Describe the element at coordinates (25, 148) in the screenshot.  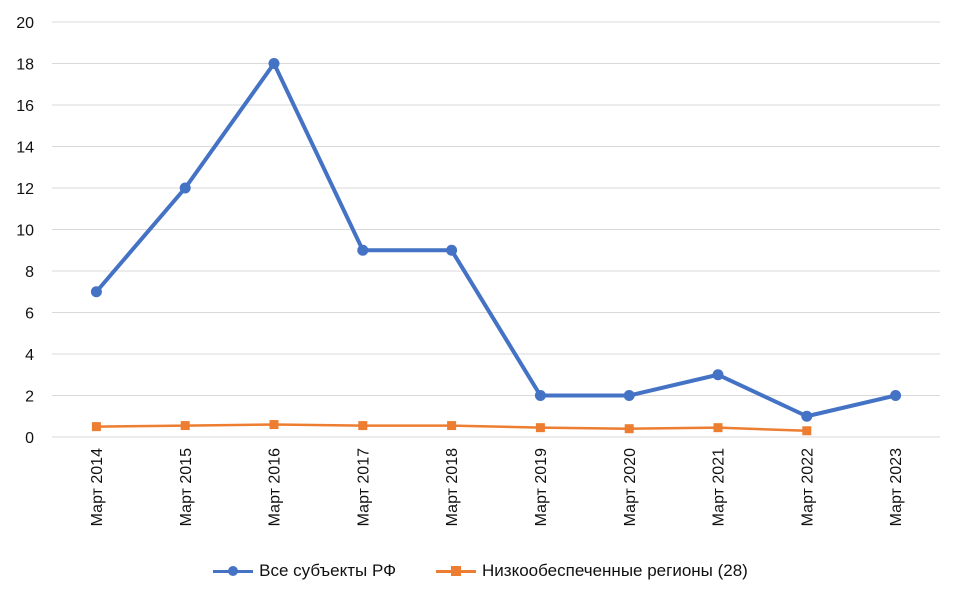
I see `y-tick-label: 14` at that location.